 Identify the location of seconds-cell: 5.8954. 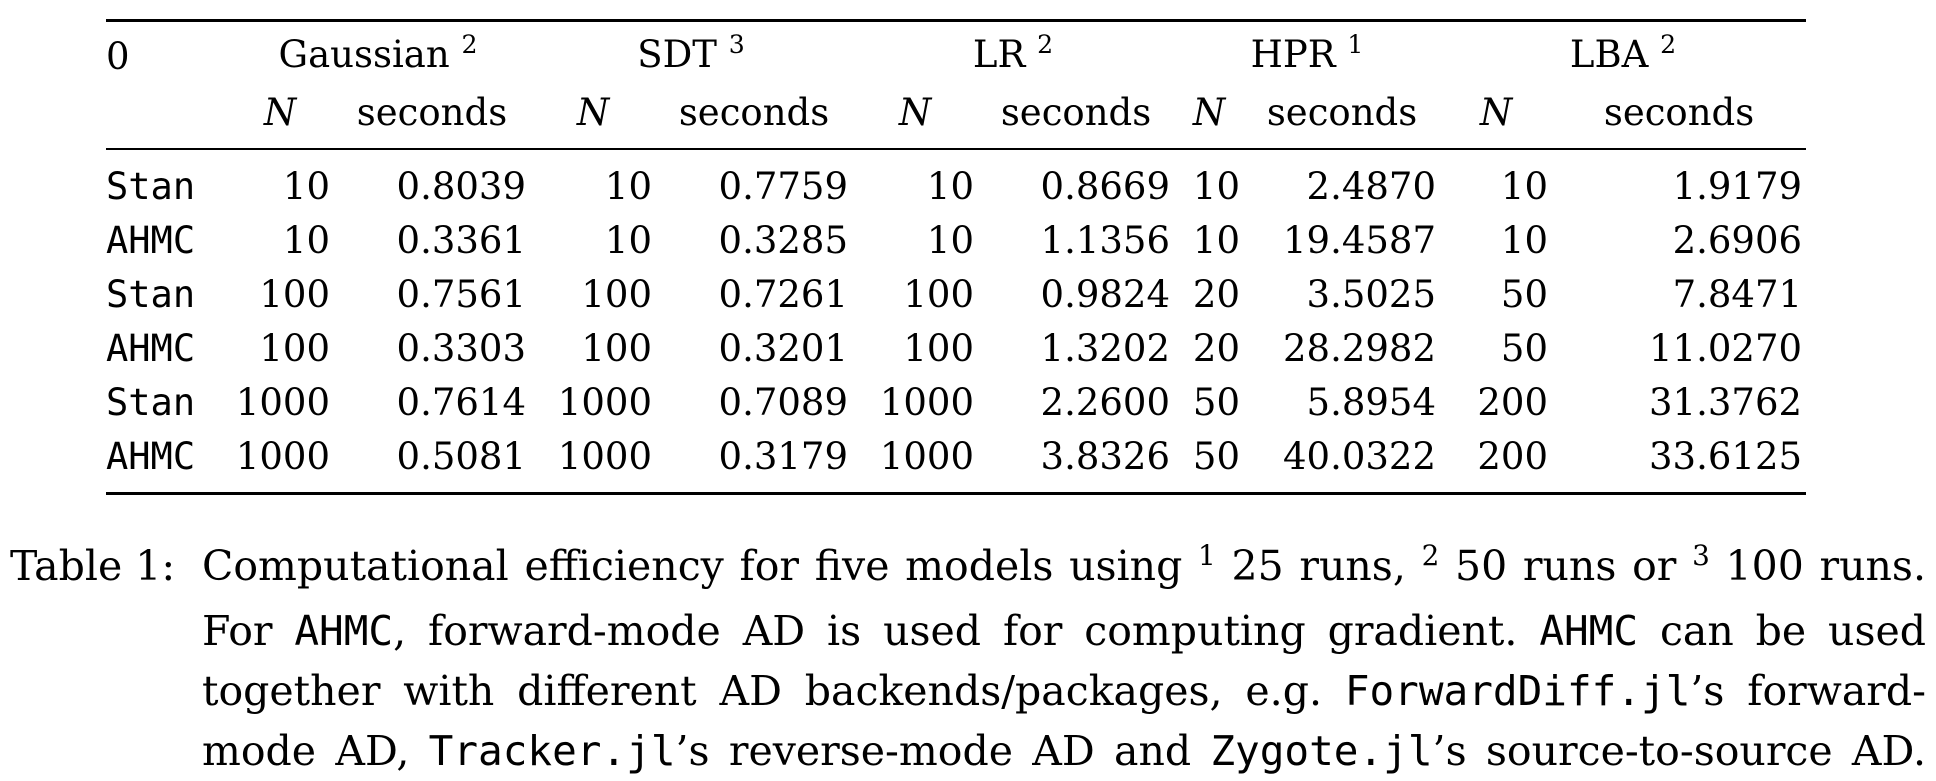
(1371, 402).